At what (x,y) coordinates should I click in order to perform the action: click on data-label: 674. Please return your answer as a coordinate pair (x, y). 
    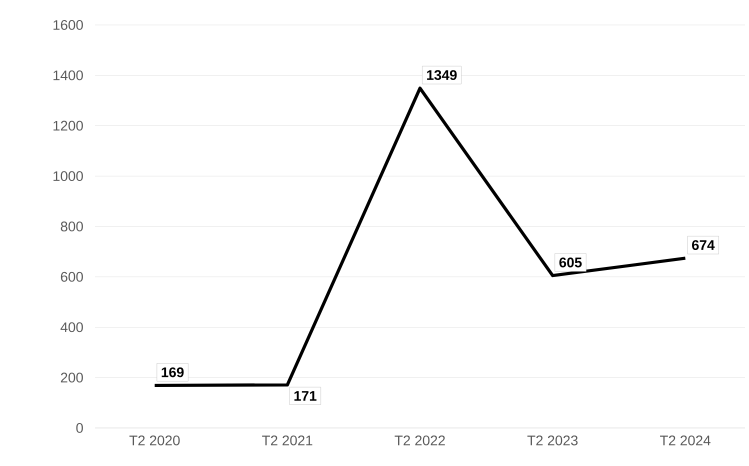
    Looking at the image, I should click on (703, 245).